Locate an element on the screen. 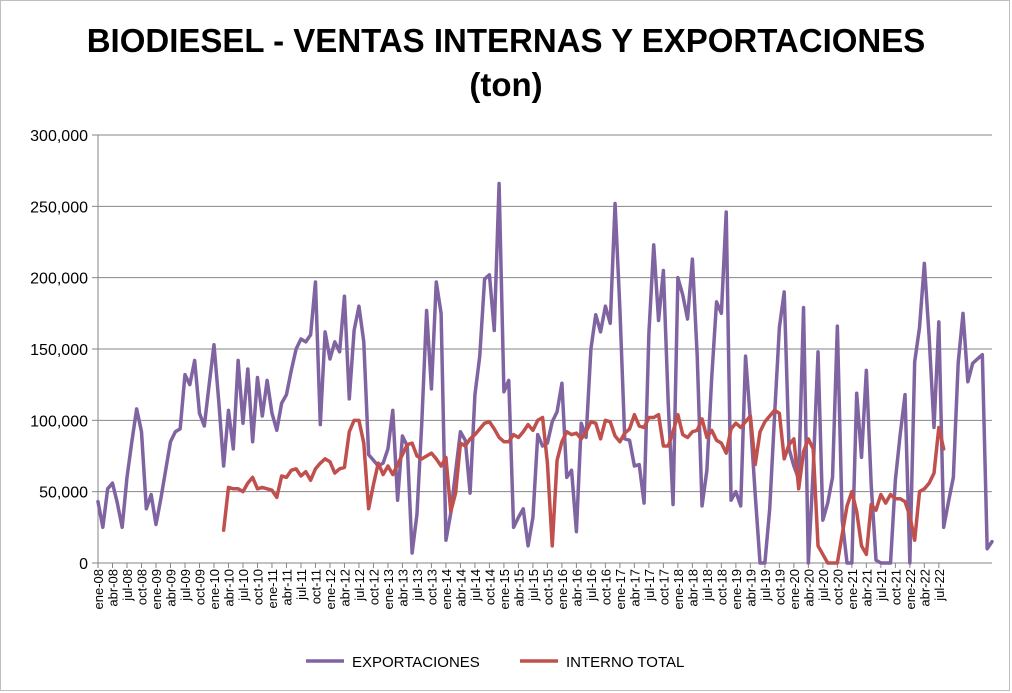 This screenshot has height=693, width=1012. y-tick-label: 200,000 is located at coordinates (59, 279).